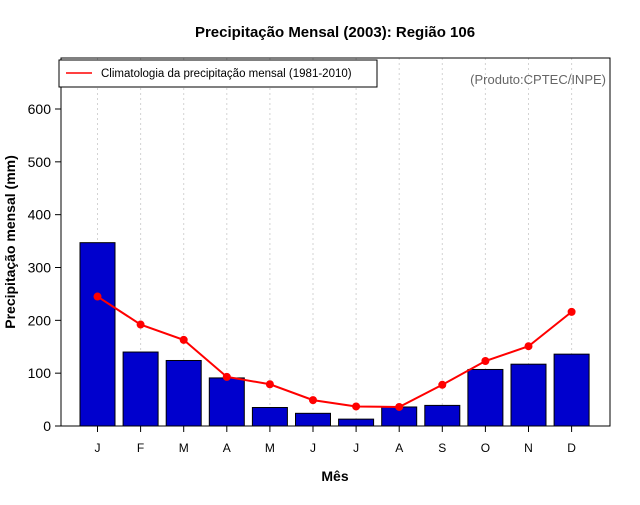  Describe the element at coordinates (40, 320) in the screenshot. I see `y-tick-label: 200` at that location.